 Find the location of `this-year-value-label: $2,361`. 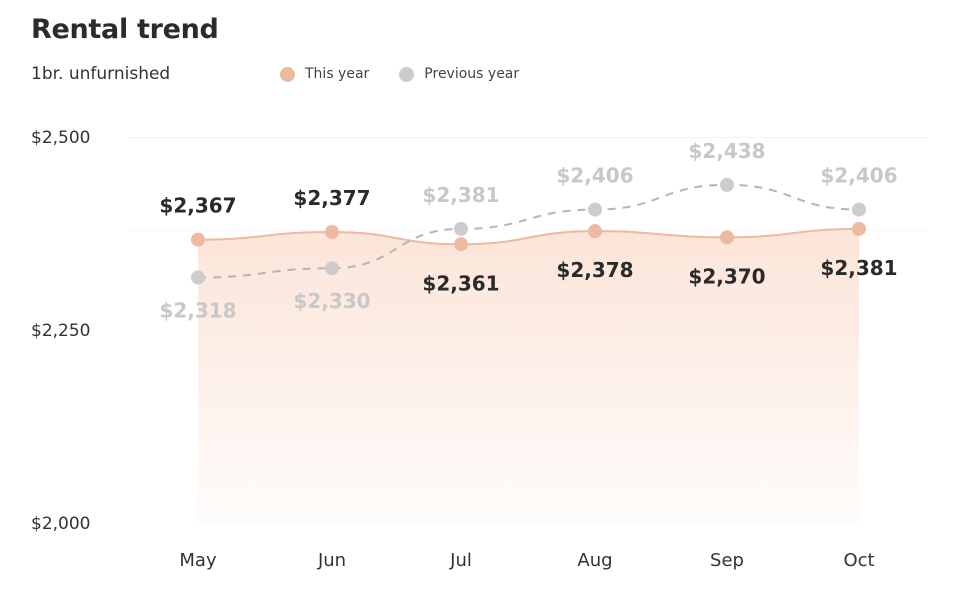

this-year-value-label: $2,361 is located at coordinates (460, 283).